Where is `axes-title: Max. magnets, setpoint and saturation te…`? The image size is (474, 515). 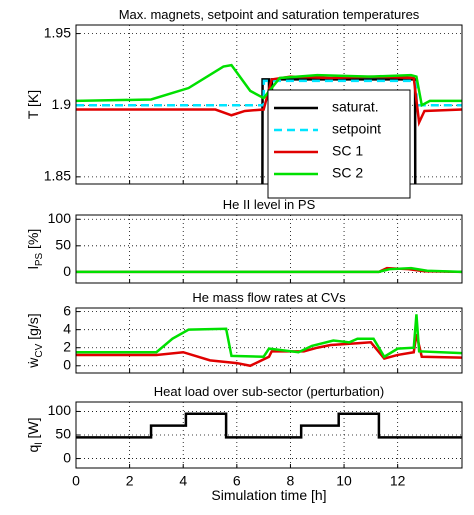
axes-title: Max. magnets, setpoint and saturation te… is located at coordinates (269, 14).